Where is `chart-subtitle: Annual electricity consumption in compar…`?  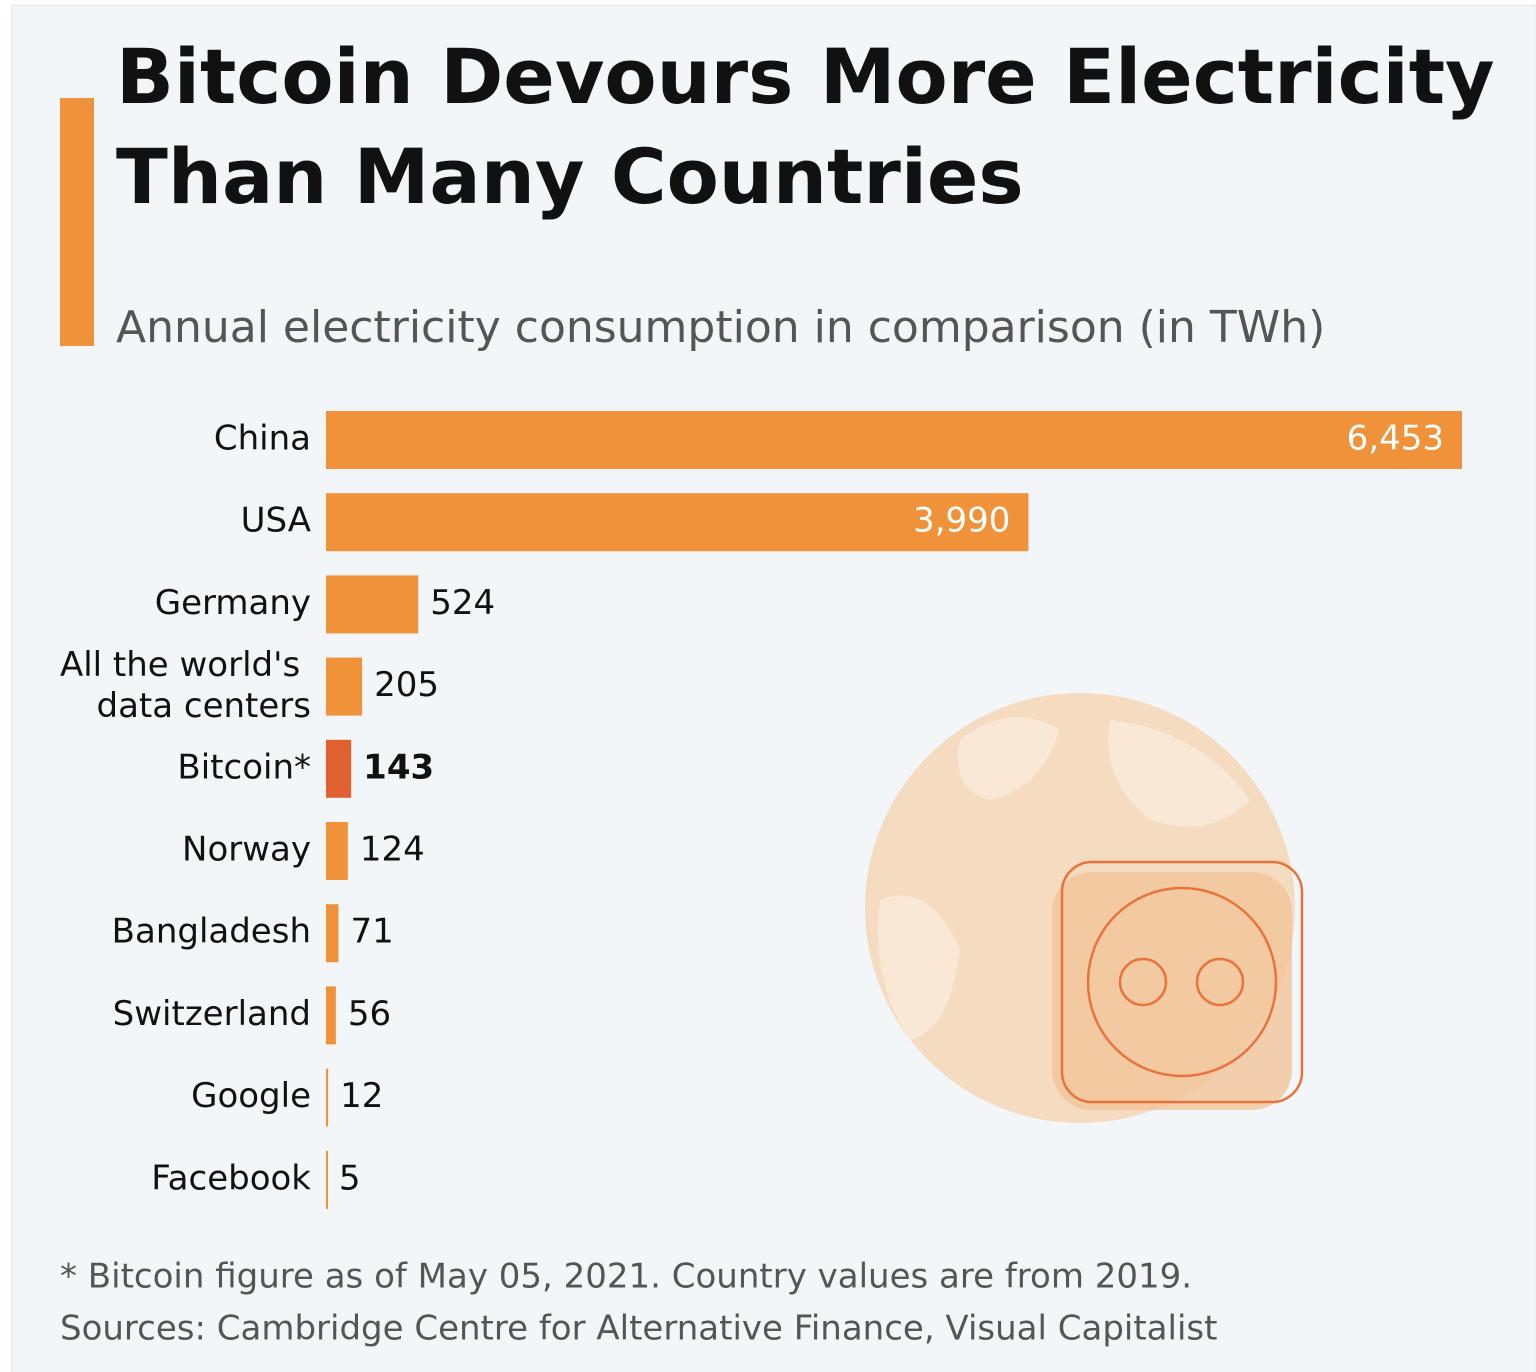
chart-subtitle: Annual electricity consumption in compar… is located at coordinates (720, 327).